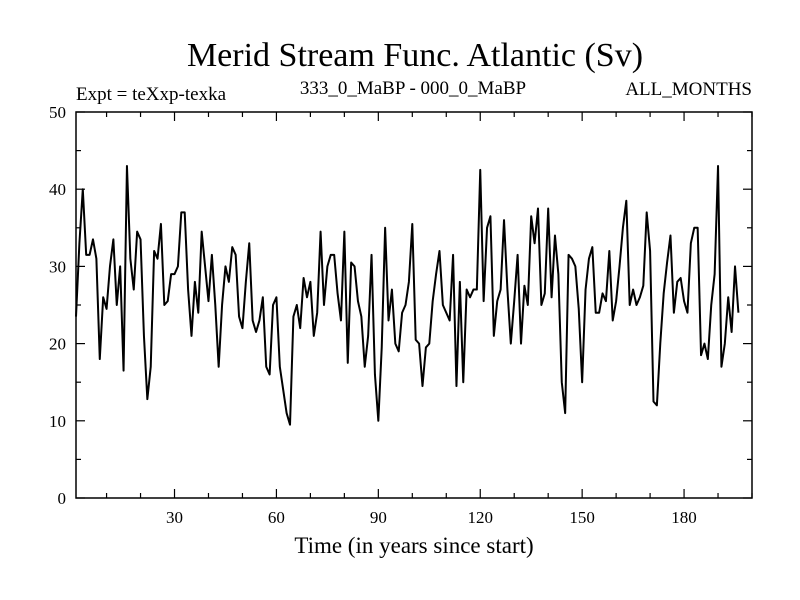 The image size is (800, 600). What do you see at coordinates (413, 88) in the screenshot?
I see `period-label: 333_0_MaBP - 000_0_MaBP` at bounding box center [413, 88].